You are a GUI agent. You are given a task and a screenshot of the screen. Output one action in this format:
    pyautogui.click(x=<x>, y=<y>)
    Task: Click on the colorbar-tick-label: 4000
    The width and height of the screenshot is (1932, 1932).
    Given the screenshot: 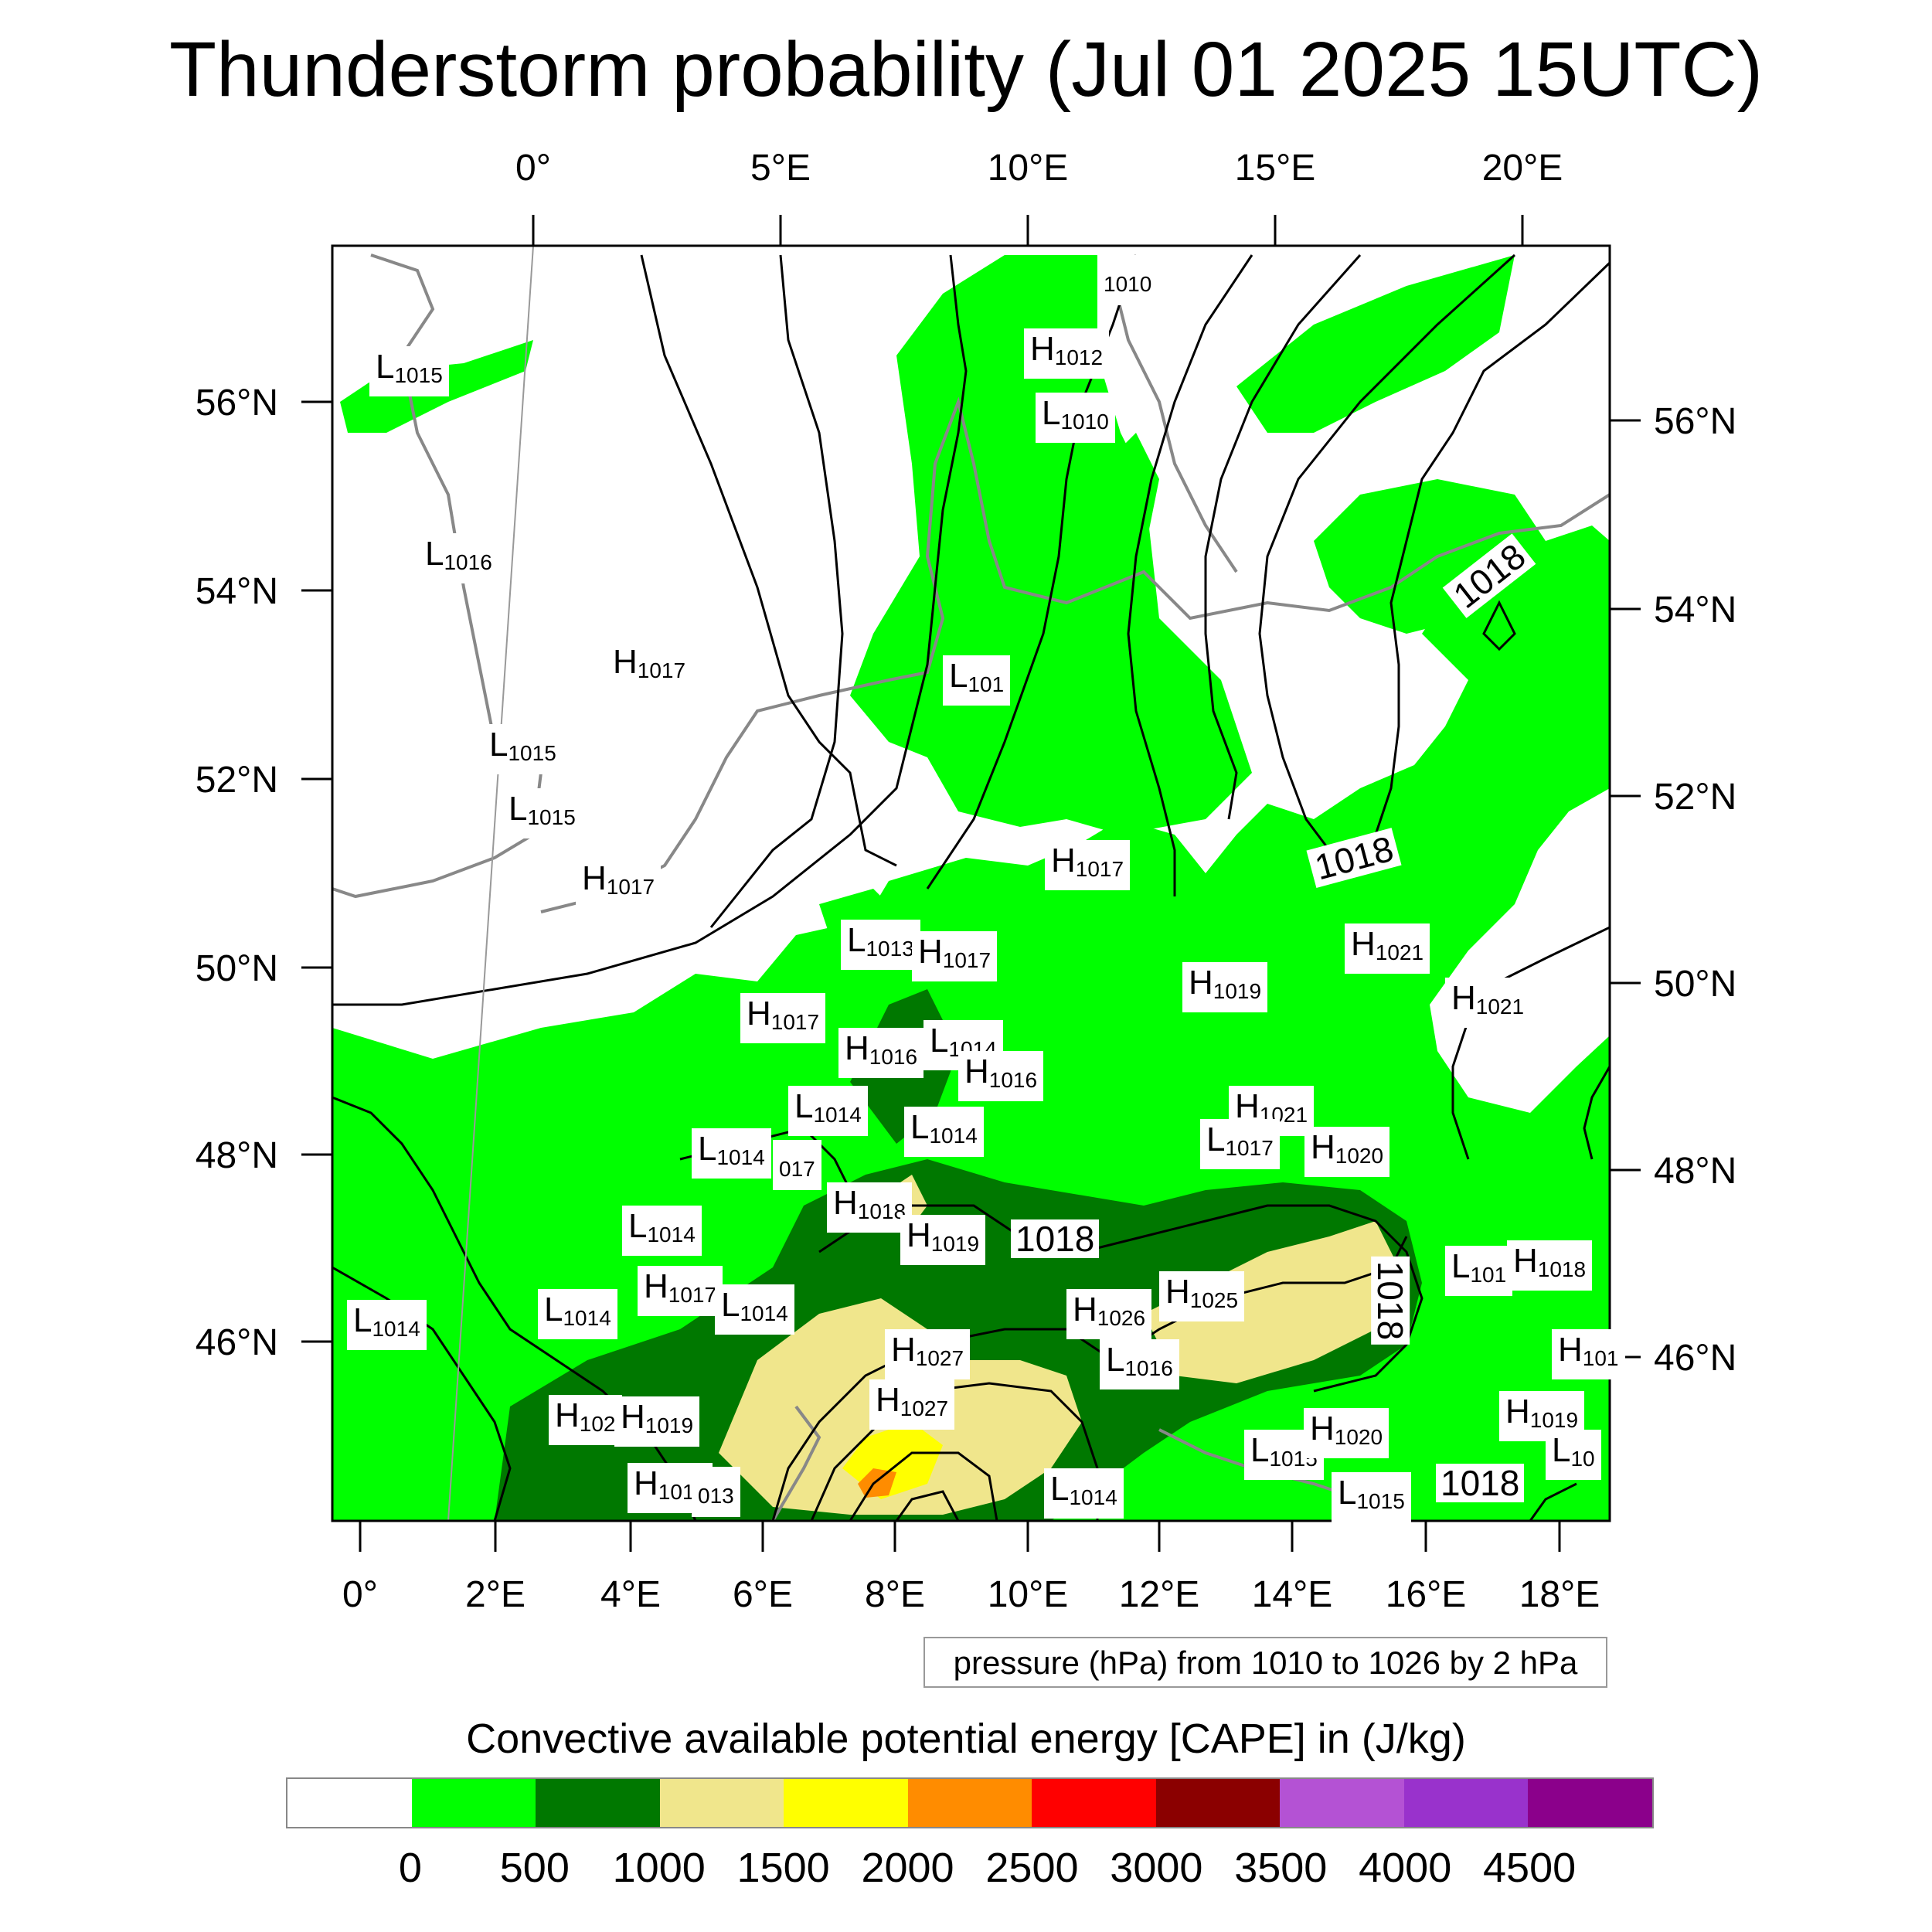 What is the action you would take?
    pyautogui.click(x=1405, y=1868)
    